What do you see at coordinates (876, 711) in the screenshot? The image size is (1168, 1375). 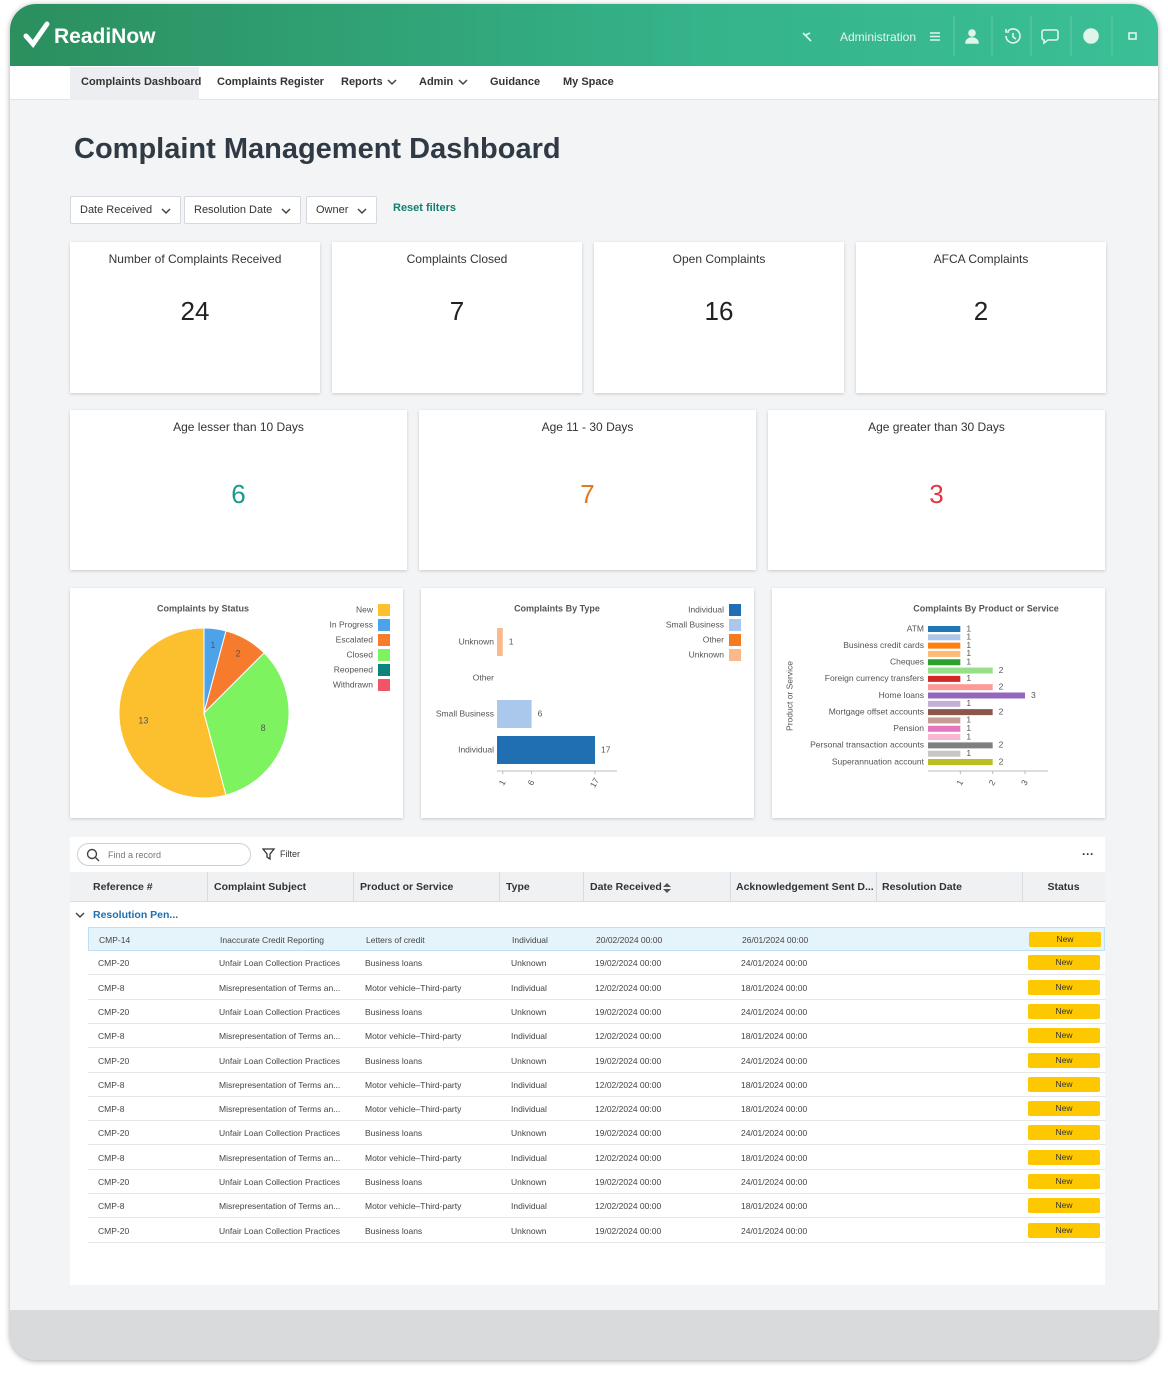 I see `y-tick-label: Mortgage offset accounts` at bounding box center [876, 711].